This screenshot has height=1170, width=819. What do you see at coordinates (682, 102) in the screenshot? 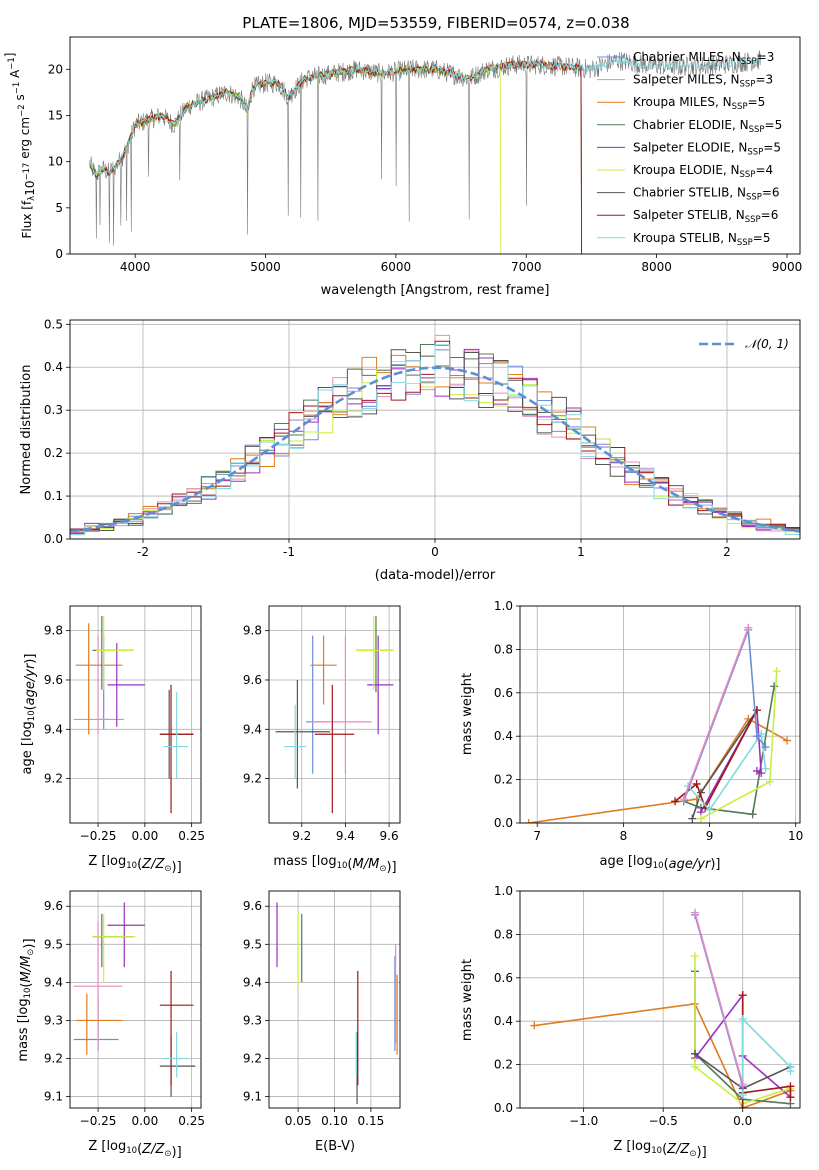
I see `legend-text: Kroupa MILES, N` at bounding box center [682, 102].